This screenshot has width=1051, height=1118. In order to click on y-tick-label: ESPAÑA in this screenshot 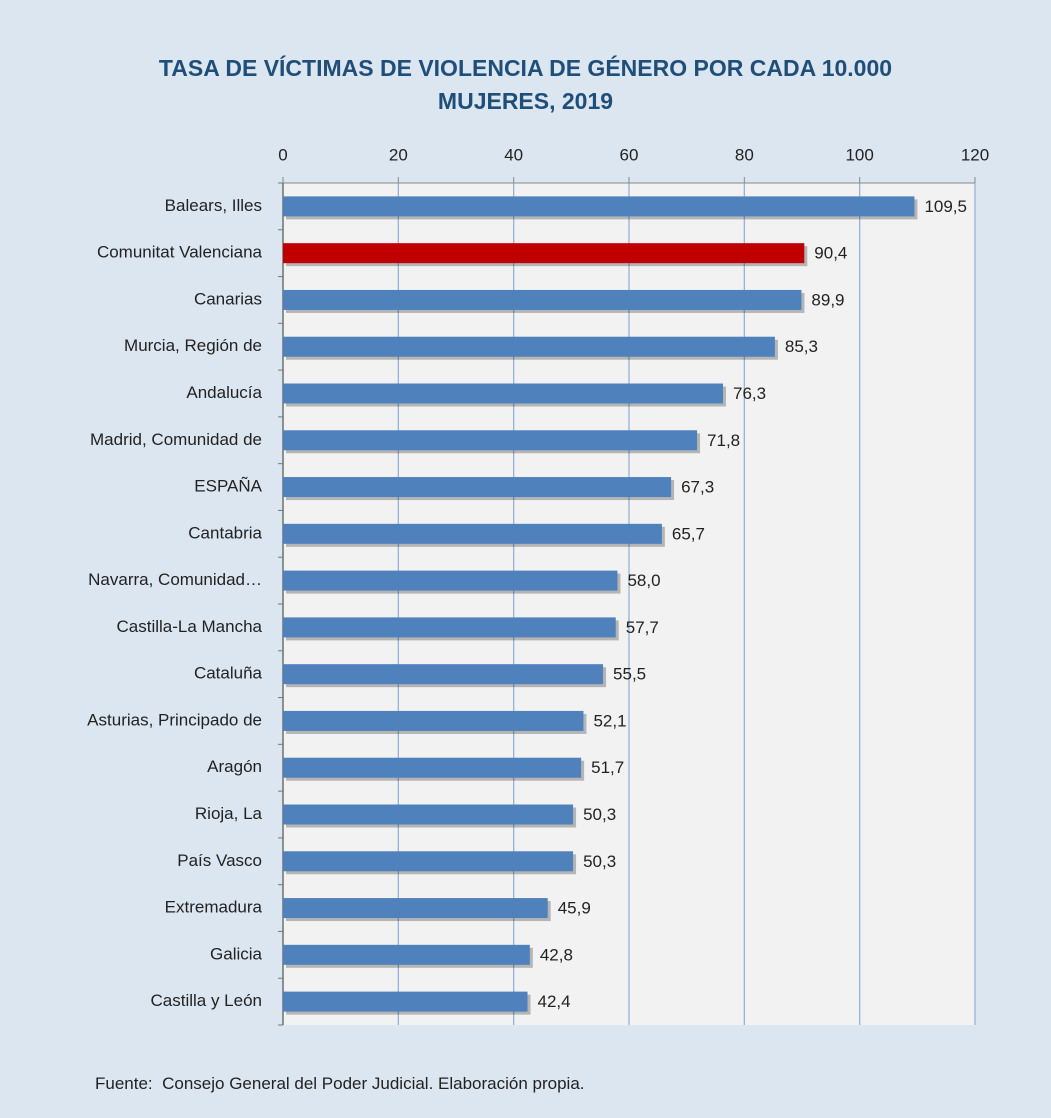, I will do `click(228, 486)`.